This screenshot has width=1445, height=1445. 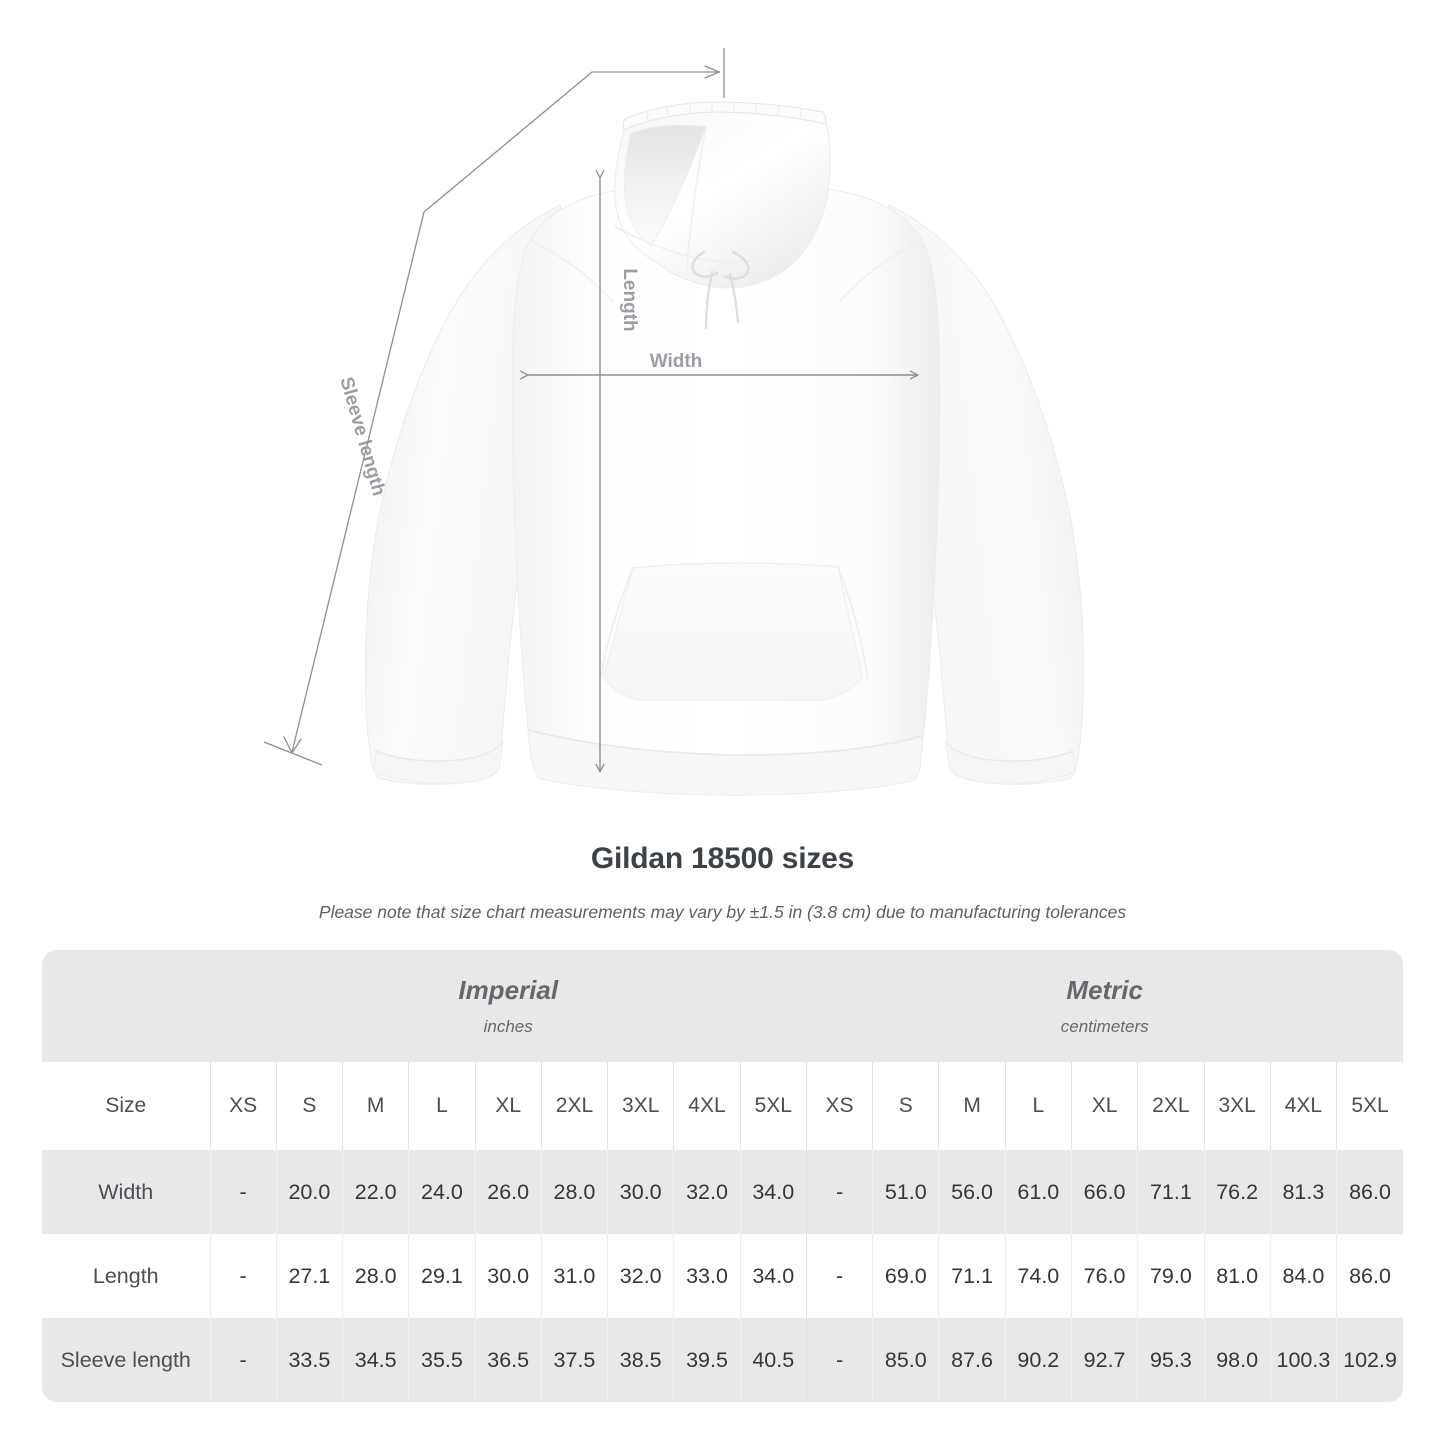 I want to click on cell-sleeve-metric-4: 92.7, so click(x=1104, y=1360).